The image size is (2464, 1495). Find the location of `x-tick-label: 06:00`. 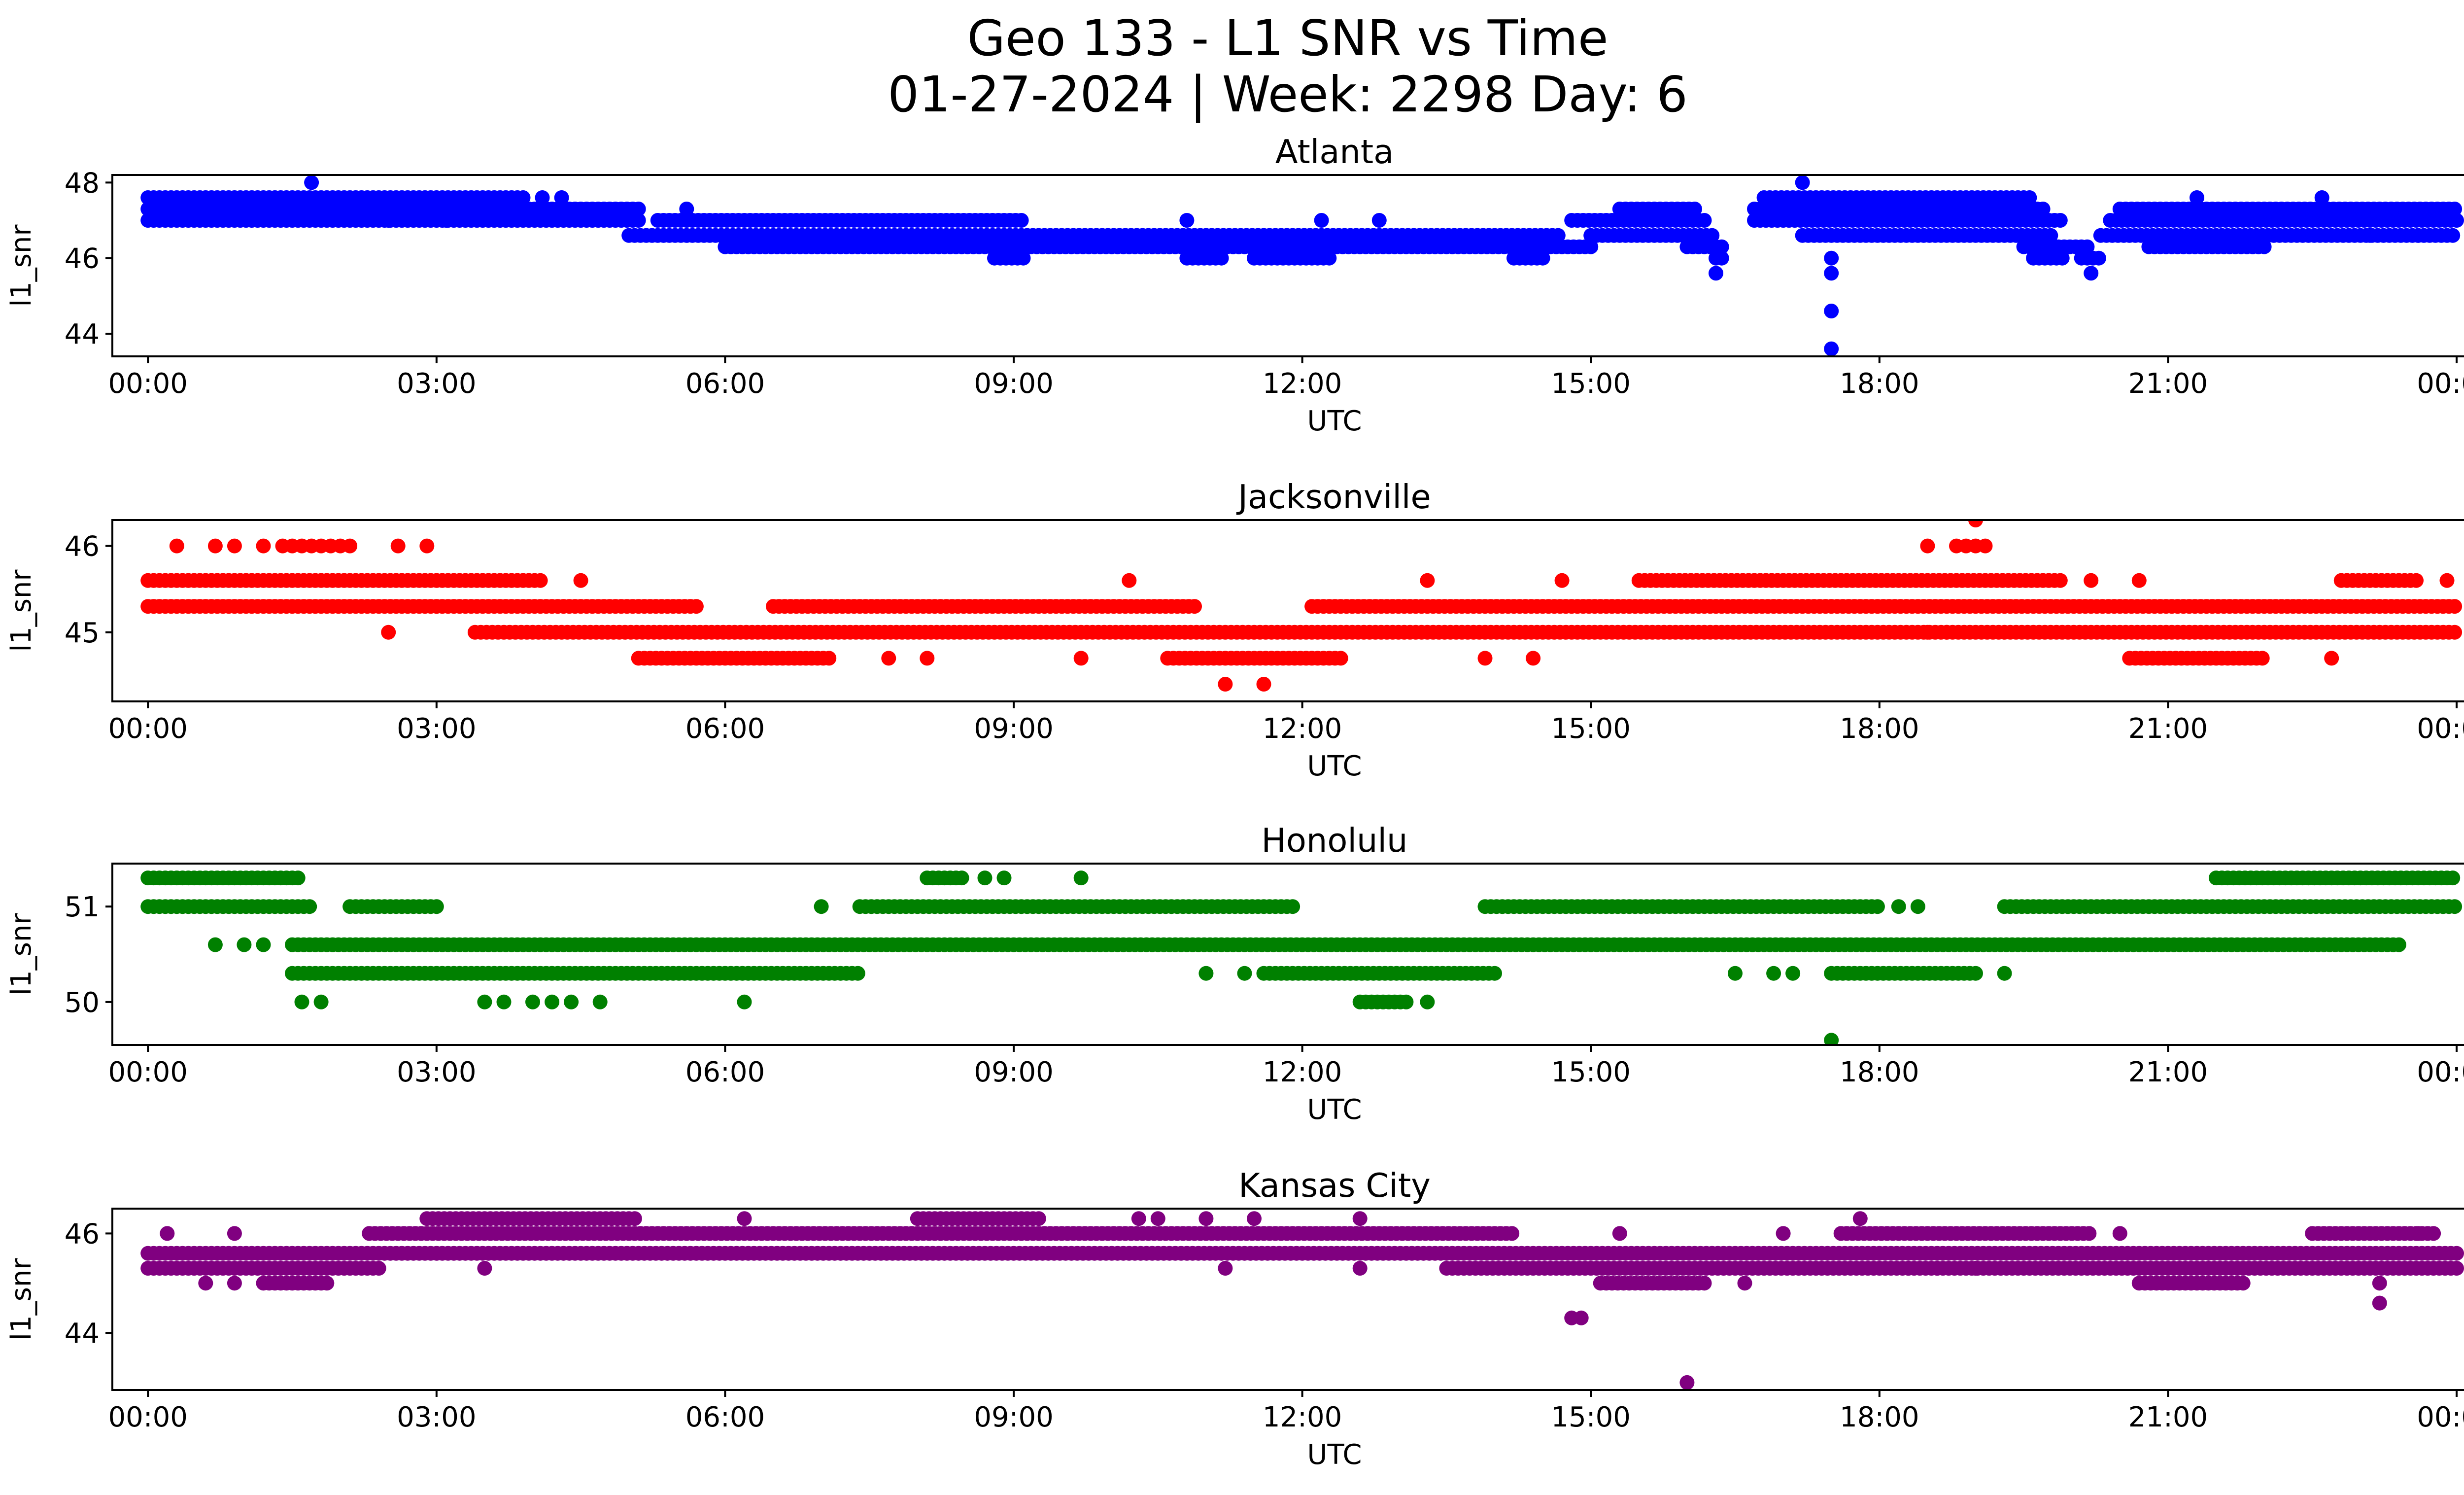

x-tick-label: 06:00 is located at coordinates (725, 1072).